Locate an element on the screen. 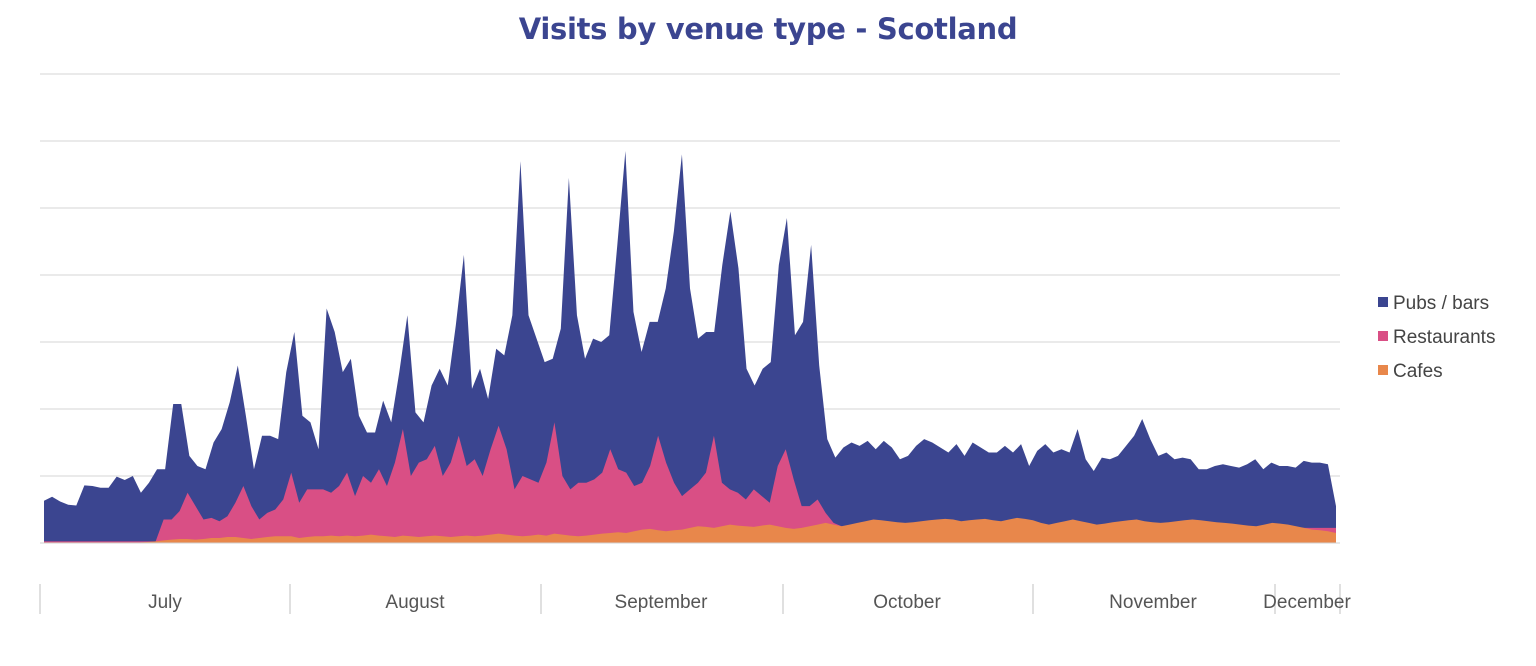 Image resolution: width=1536 pixels, height=666 pixels. month-ticks is located at coordinates (690, 599).